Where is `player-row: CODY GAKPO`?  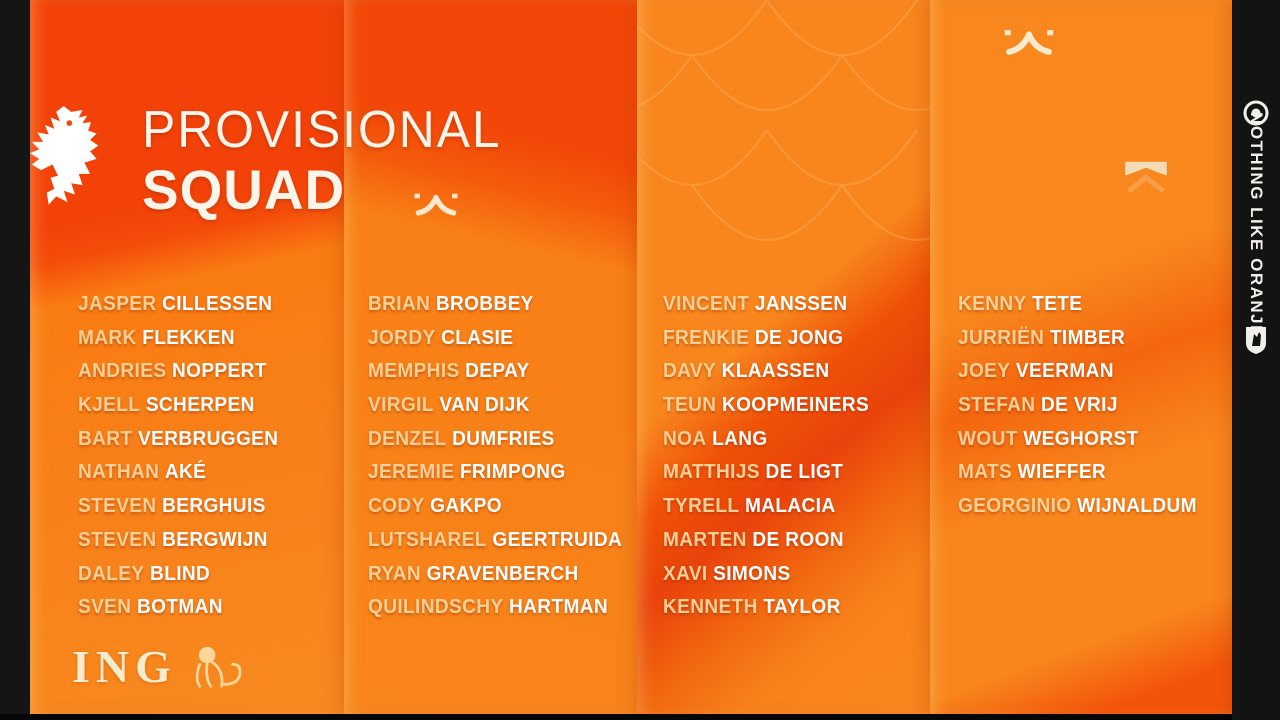 player-row: CODY GAKPO is located at coordinates (495, 506).